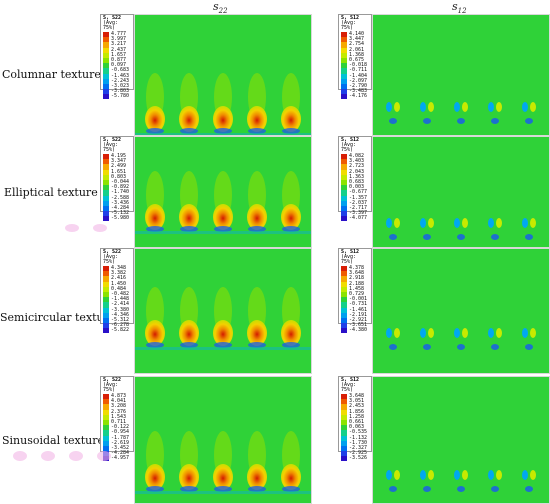 This screenshot has height=504, width=550. I want to click on legend-value: -2.191, so click(358, 314).